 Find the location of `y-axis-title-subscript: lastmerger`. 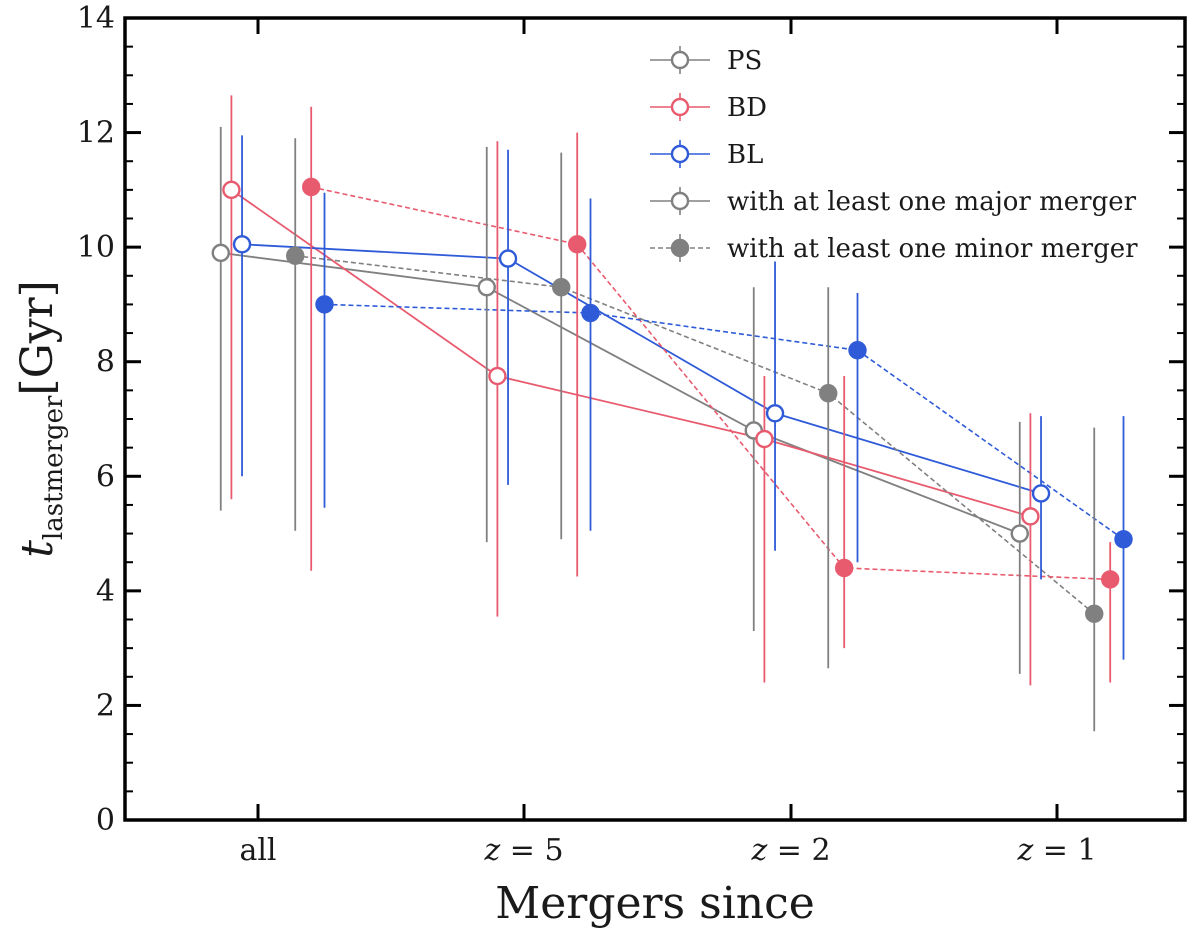

y-axis-title-subscript: lastmerger is located at coordinates (54, 467).